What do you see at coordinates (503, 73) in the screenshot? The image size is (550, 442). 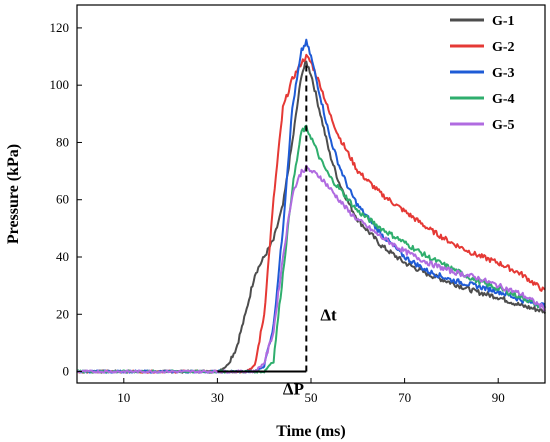 I see `legend-label-g-3: G-3` at bounding box center [503, 73].